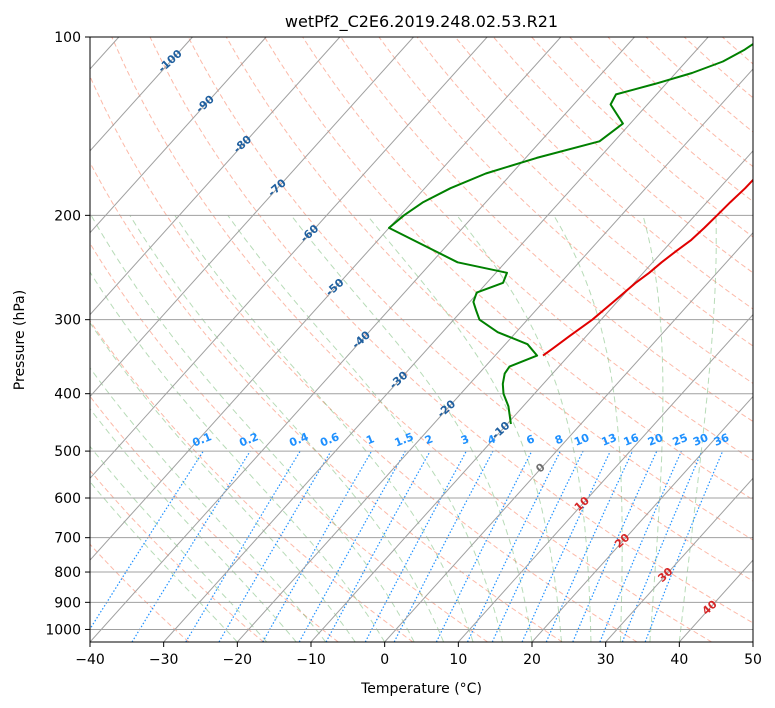 The height and width of the screenshot is (708, 775). I want to click on y-tick-label: 800, so click(67, 573).